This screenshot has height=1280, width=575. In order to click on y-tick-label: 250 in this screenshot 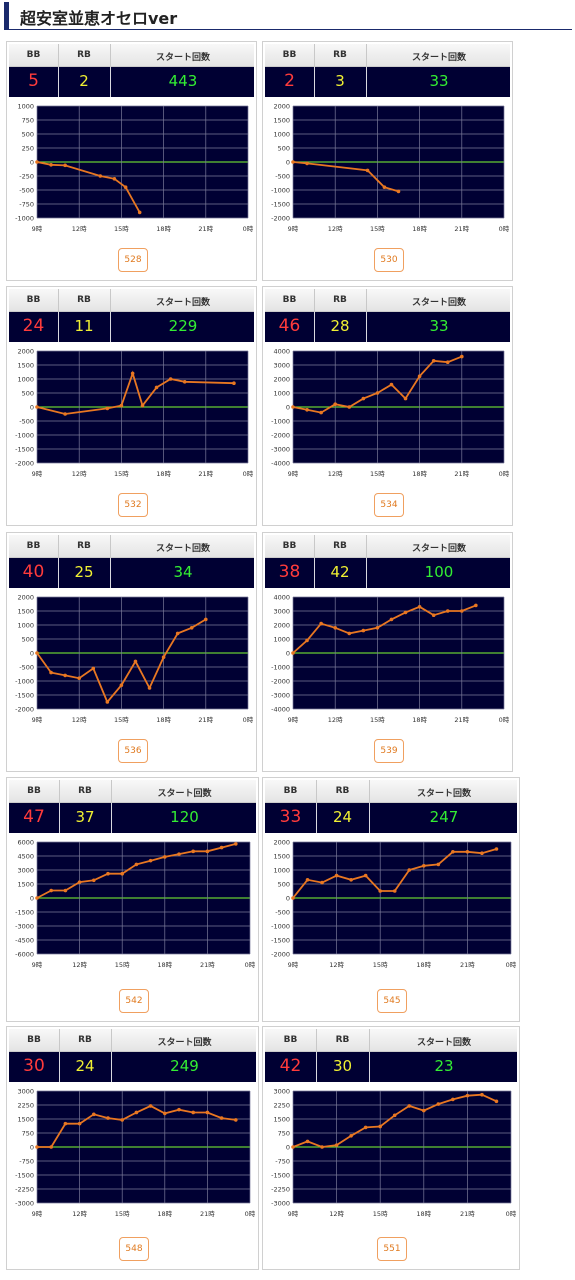, I will do `click(28, 149)`.